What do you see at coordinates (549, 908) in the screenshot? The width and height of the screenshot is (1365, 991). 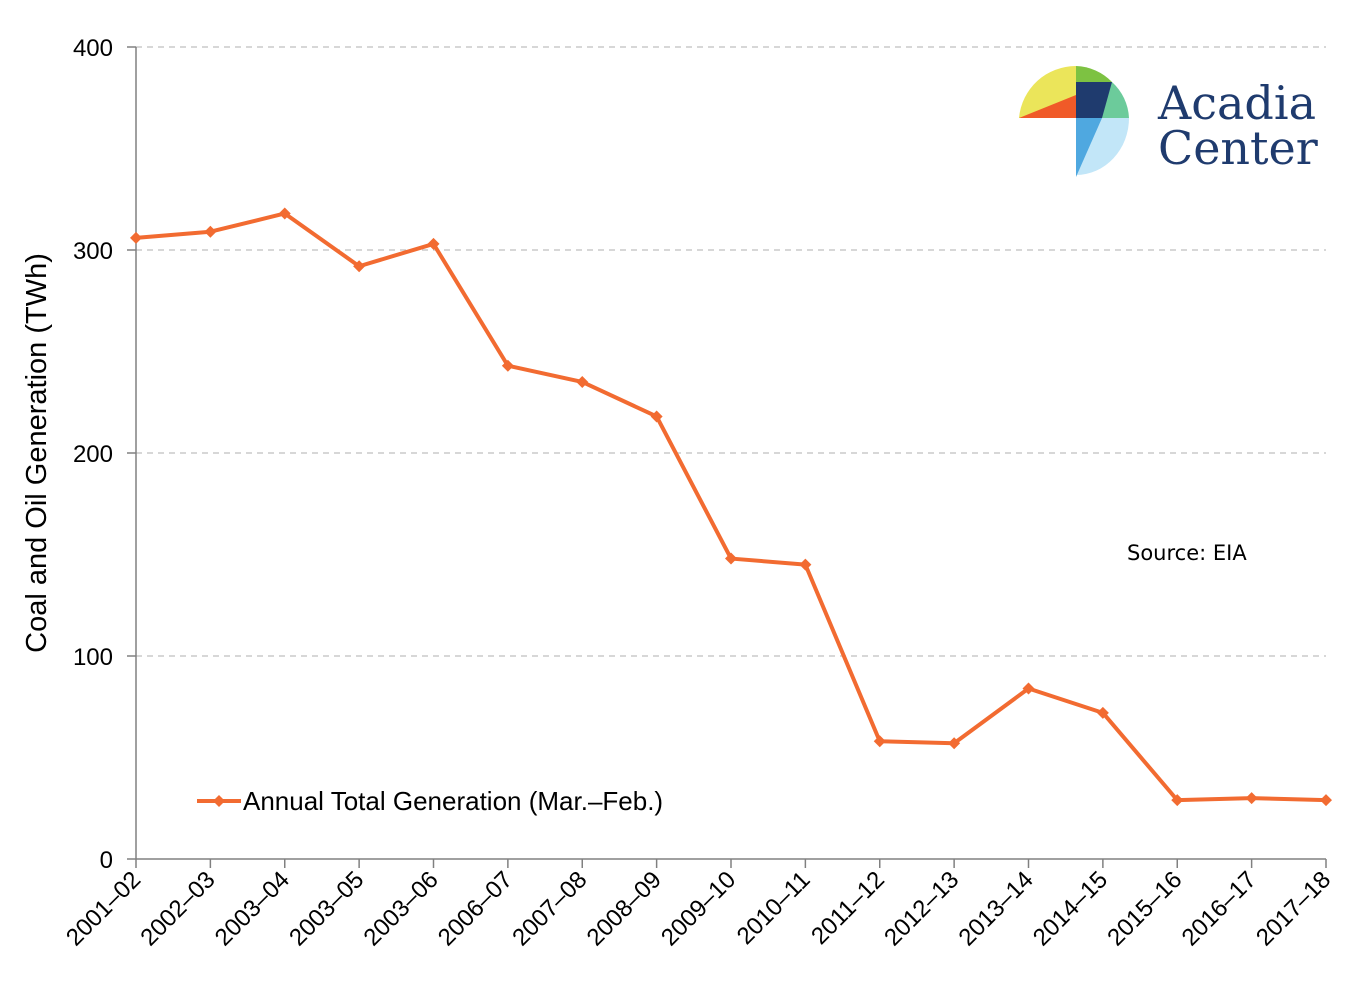 I see `x-tick-label-6: 2007–08` at bounding box center [549, 908].